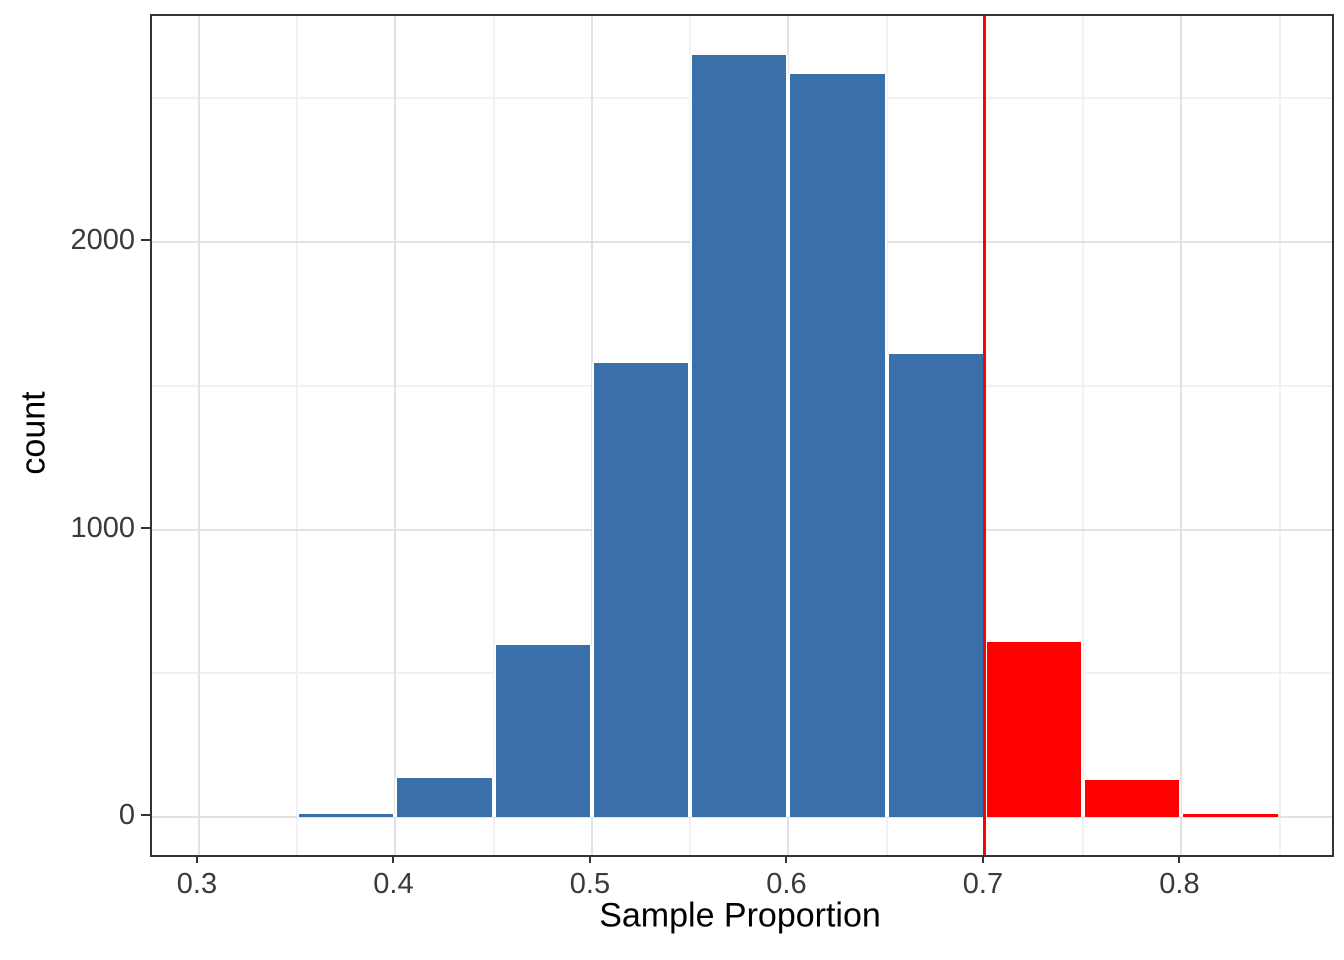 This screenshot has height=960, width=1344. Describe the element at coordinates (393, 884) in the screenshot. I see `x-tick-label: 0.4` at that location.